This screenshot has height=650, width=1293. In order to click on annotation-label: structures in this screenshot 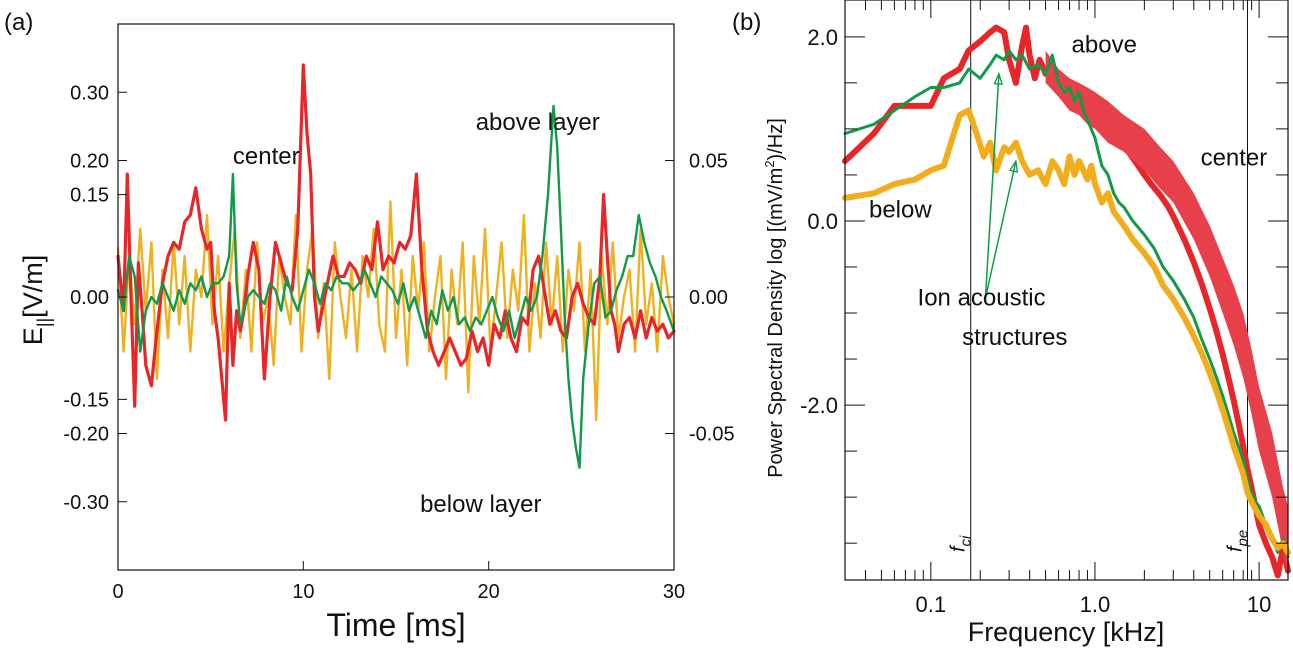, I will do `click(1014, 337)`.